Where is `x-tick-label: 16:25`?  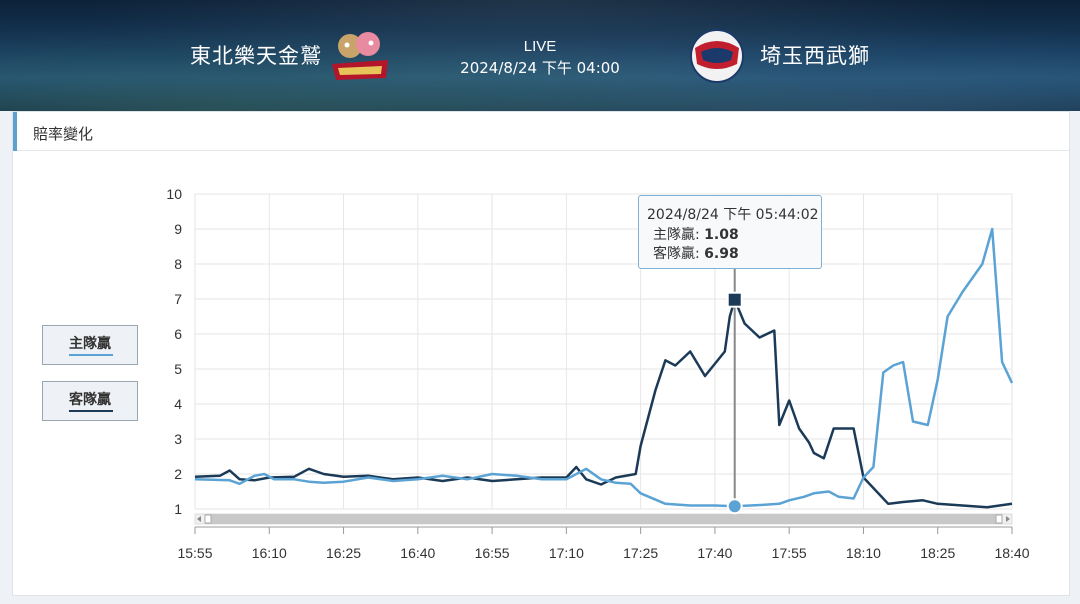
x-tick-label: 16:25 is located at coordinates (343, 553).